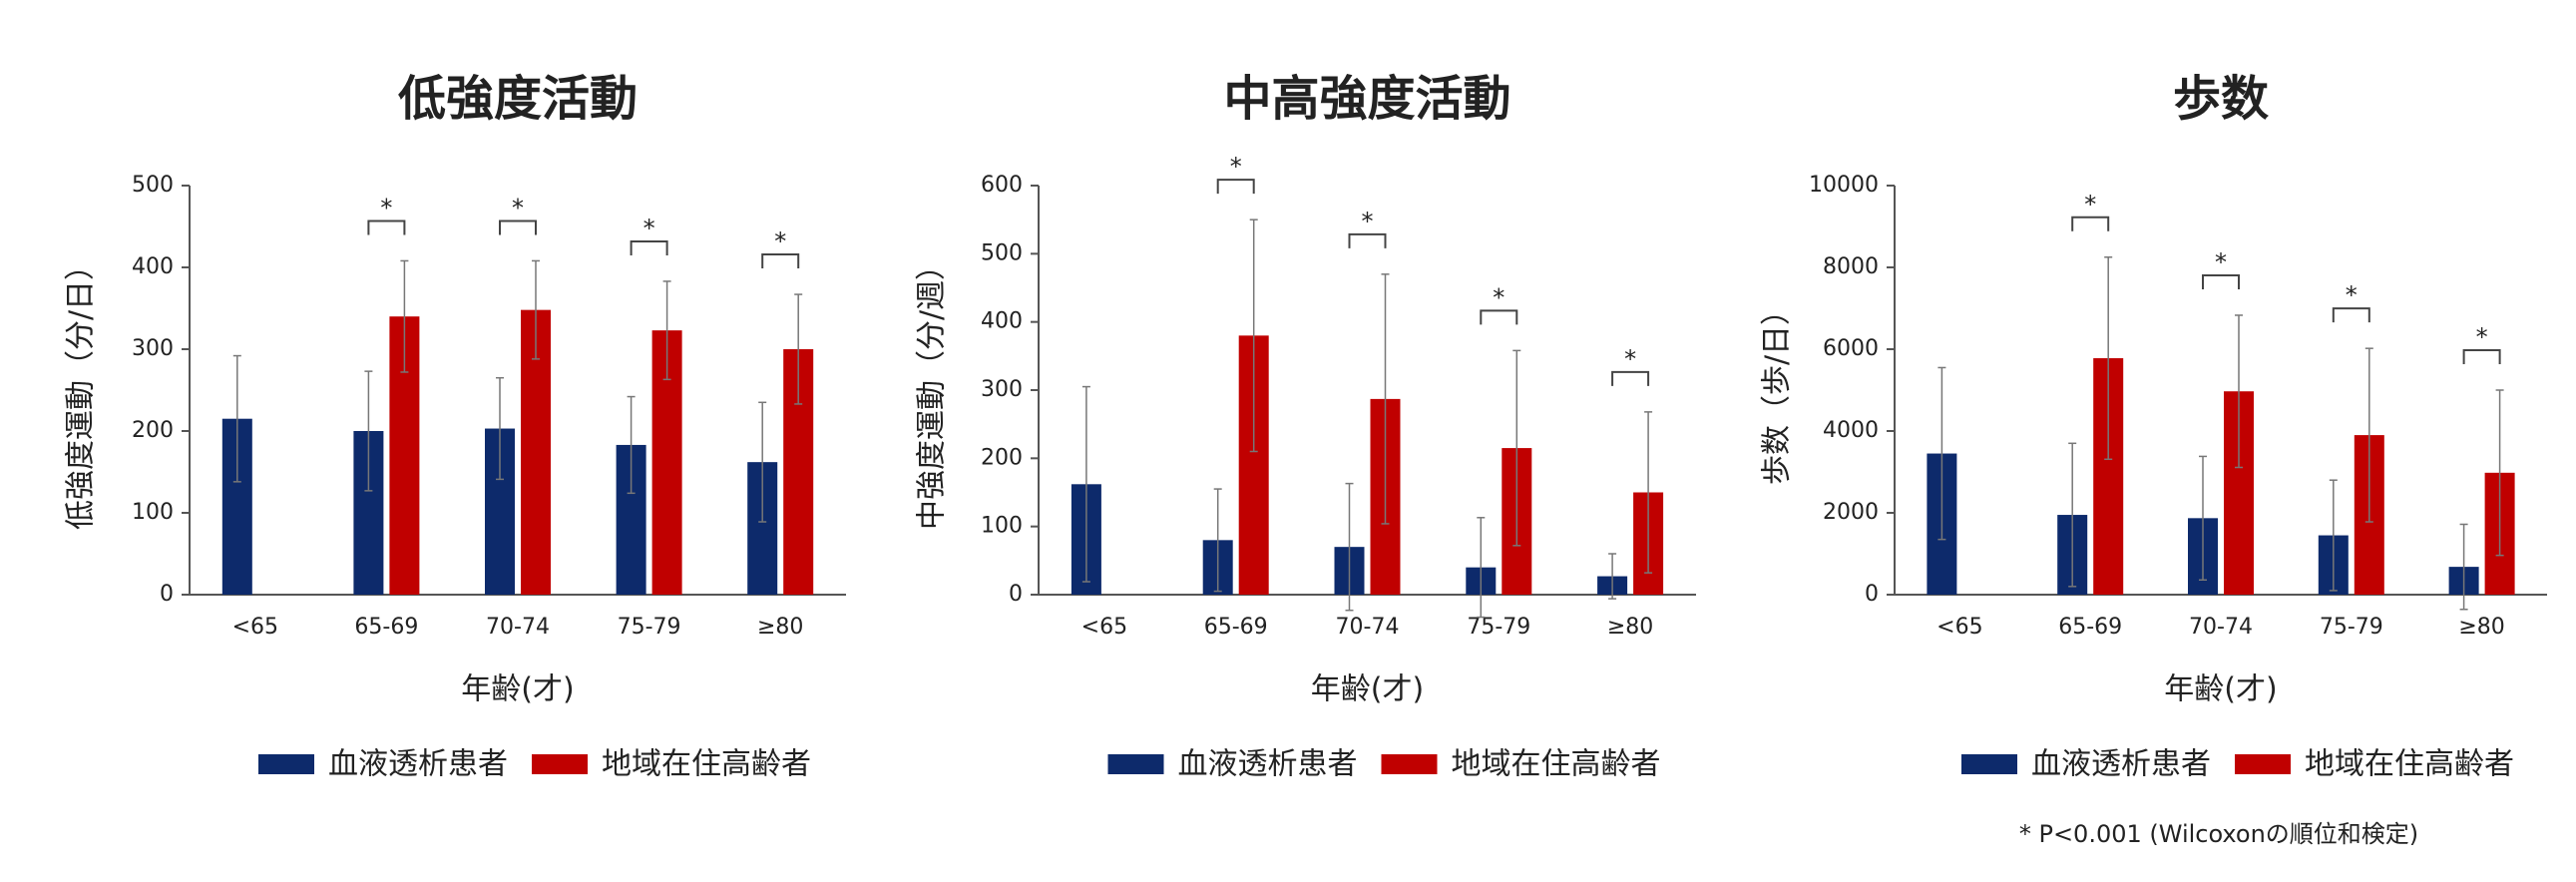 The height and width of the screenshot is (882, 2576). Describe the element at coordinates (2218, 834) in the screenshot. I see `footnote: * P<0.001 (Wilcoxonの順位和検定)` at that location.